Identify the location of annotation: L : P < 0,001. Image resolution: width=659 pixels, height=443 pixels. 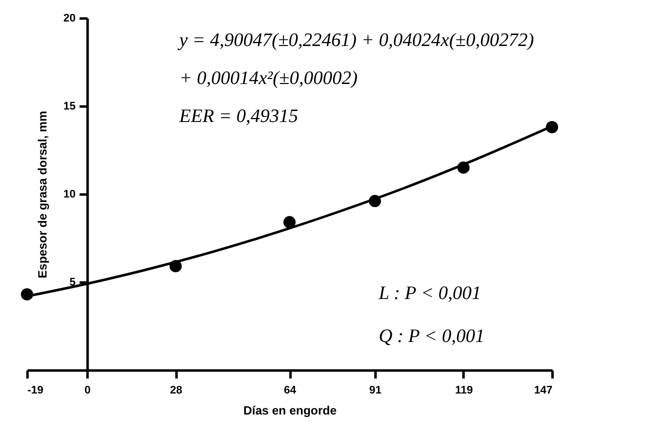
(430, 293).